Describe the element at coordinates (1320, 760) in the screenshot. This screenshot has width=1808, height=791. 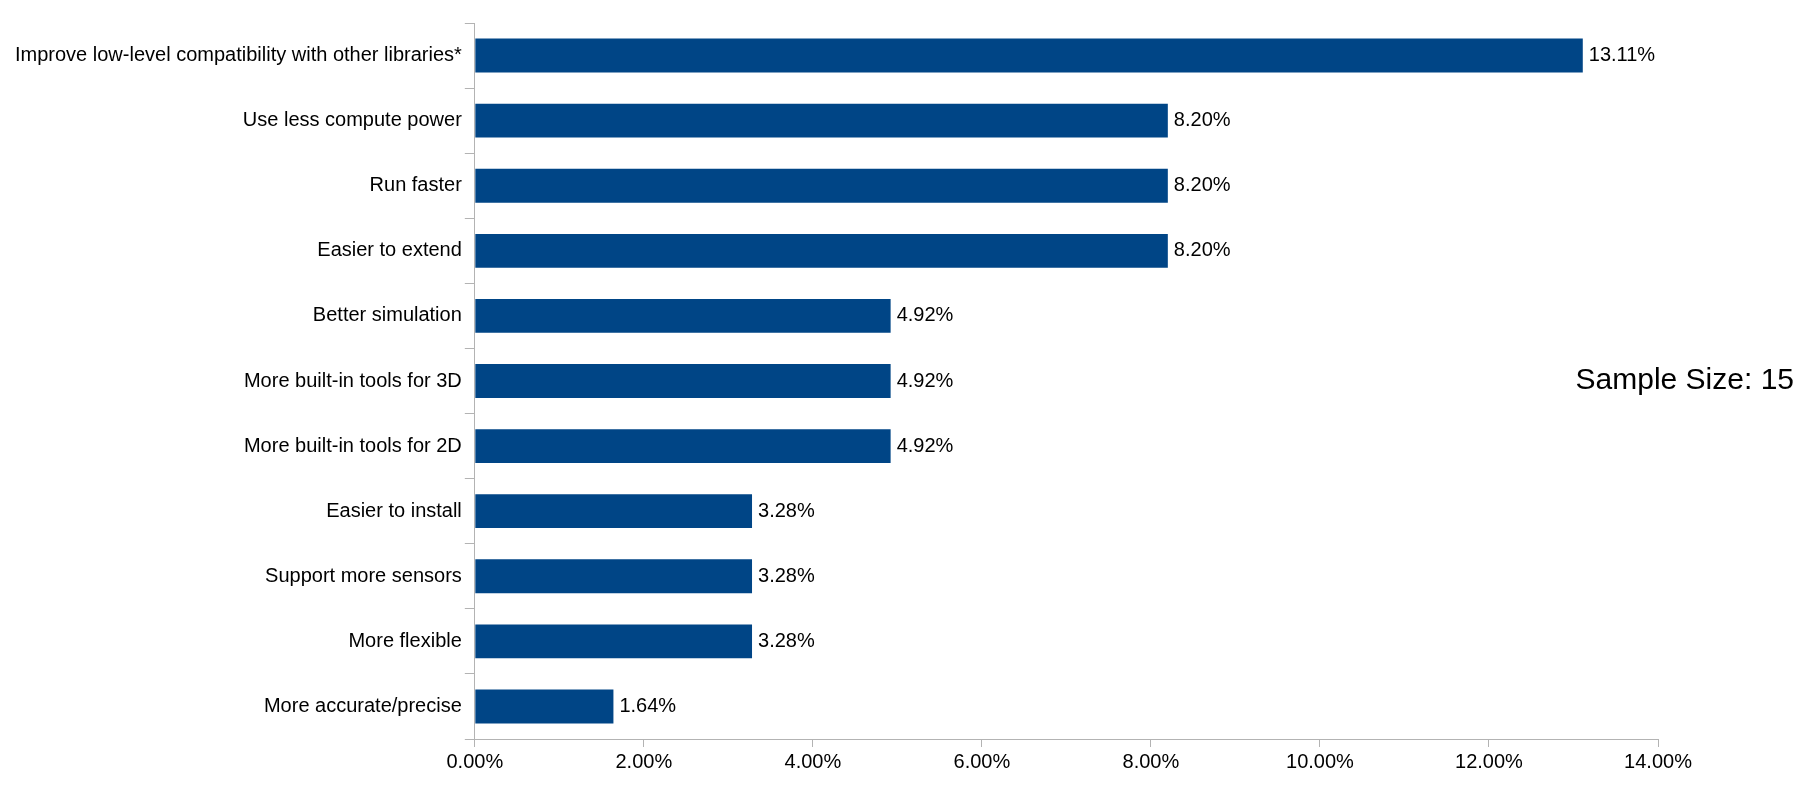
I see `x-tick-label: 10.00%` at that location.